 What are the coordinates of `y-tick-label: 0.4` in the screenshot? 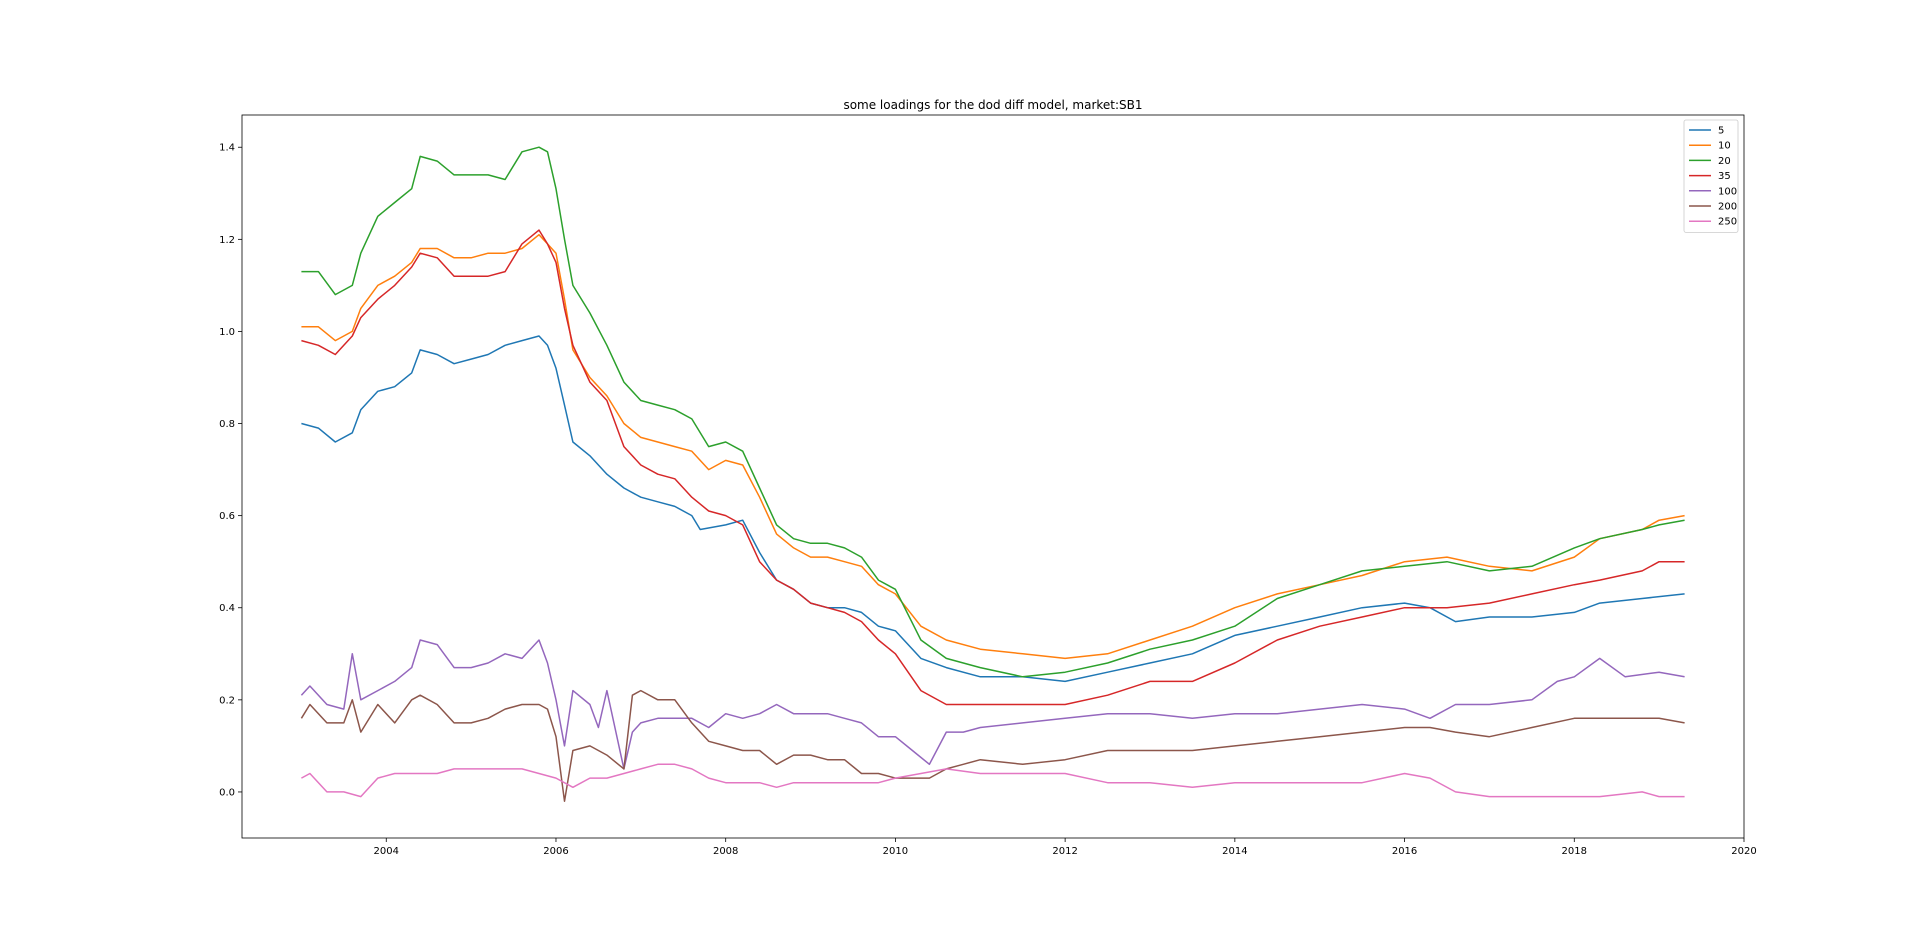 It's located at (227, 608).